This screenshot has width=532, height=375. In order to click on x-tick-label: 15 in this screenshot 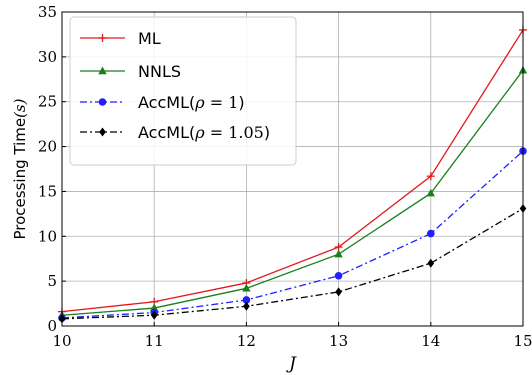, I will do `click(522, 341)`.